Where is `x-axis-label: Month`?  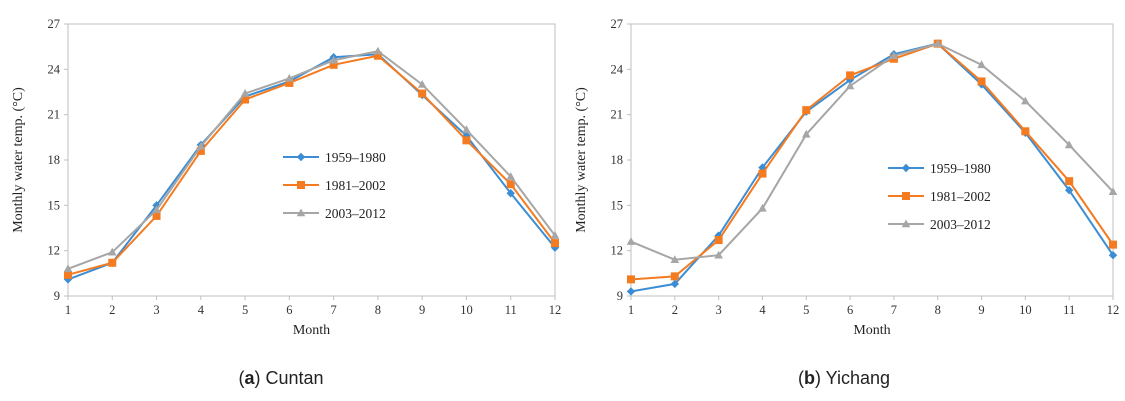 x-axis-label: Month is located at coordinates (311, 330).